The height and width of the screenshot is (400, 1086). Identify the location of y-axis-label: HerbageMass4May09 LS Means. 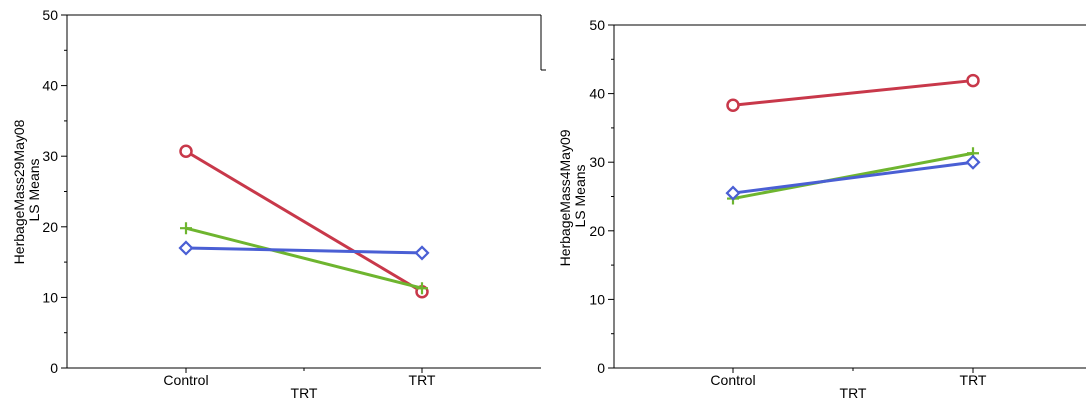
(572, 196).